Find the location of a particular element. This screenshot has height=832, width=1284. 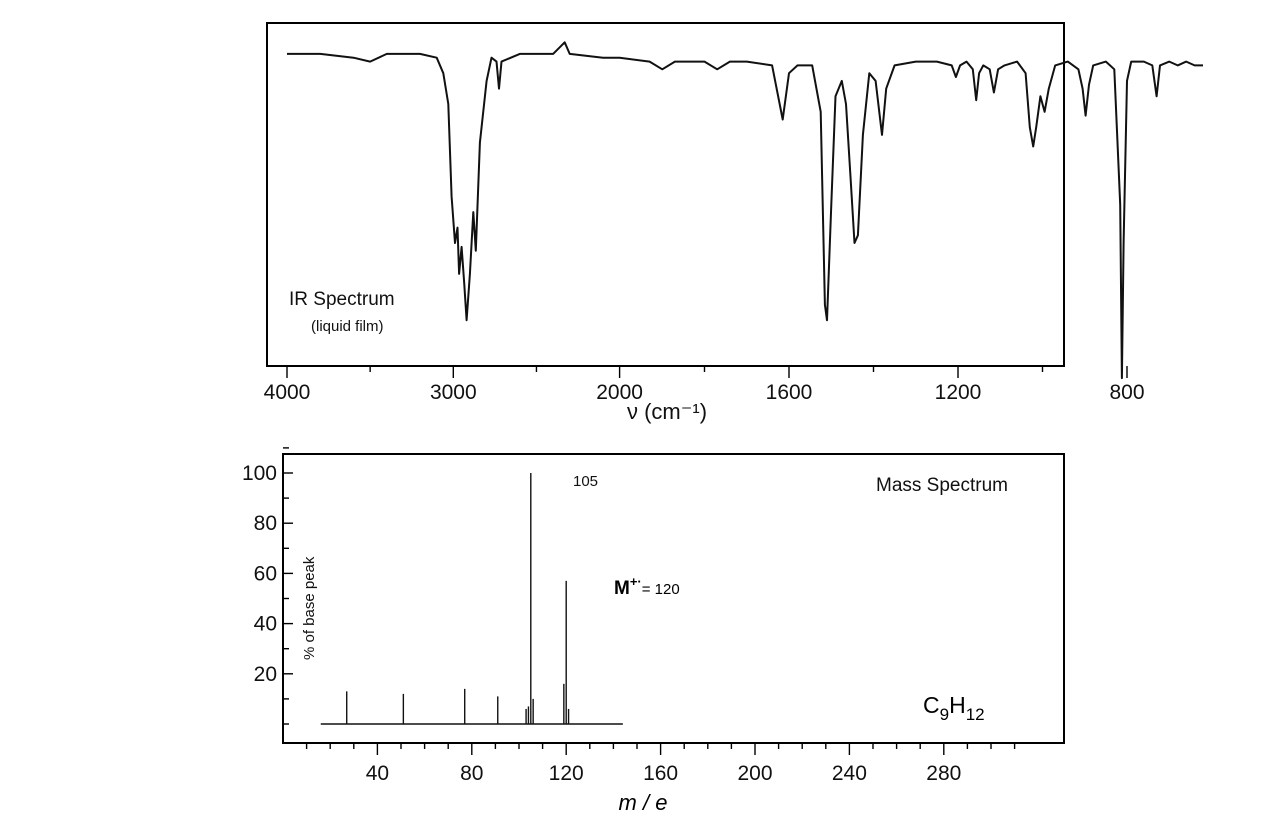

ir-x-tick-label: 2000 is located at coordinates (619, 392).